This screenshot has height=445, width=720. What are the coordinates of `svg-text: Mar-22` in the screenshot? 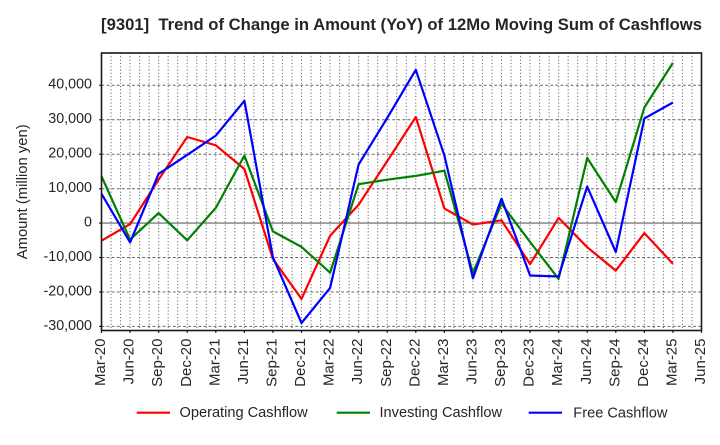 It's located at (329, 363).